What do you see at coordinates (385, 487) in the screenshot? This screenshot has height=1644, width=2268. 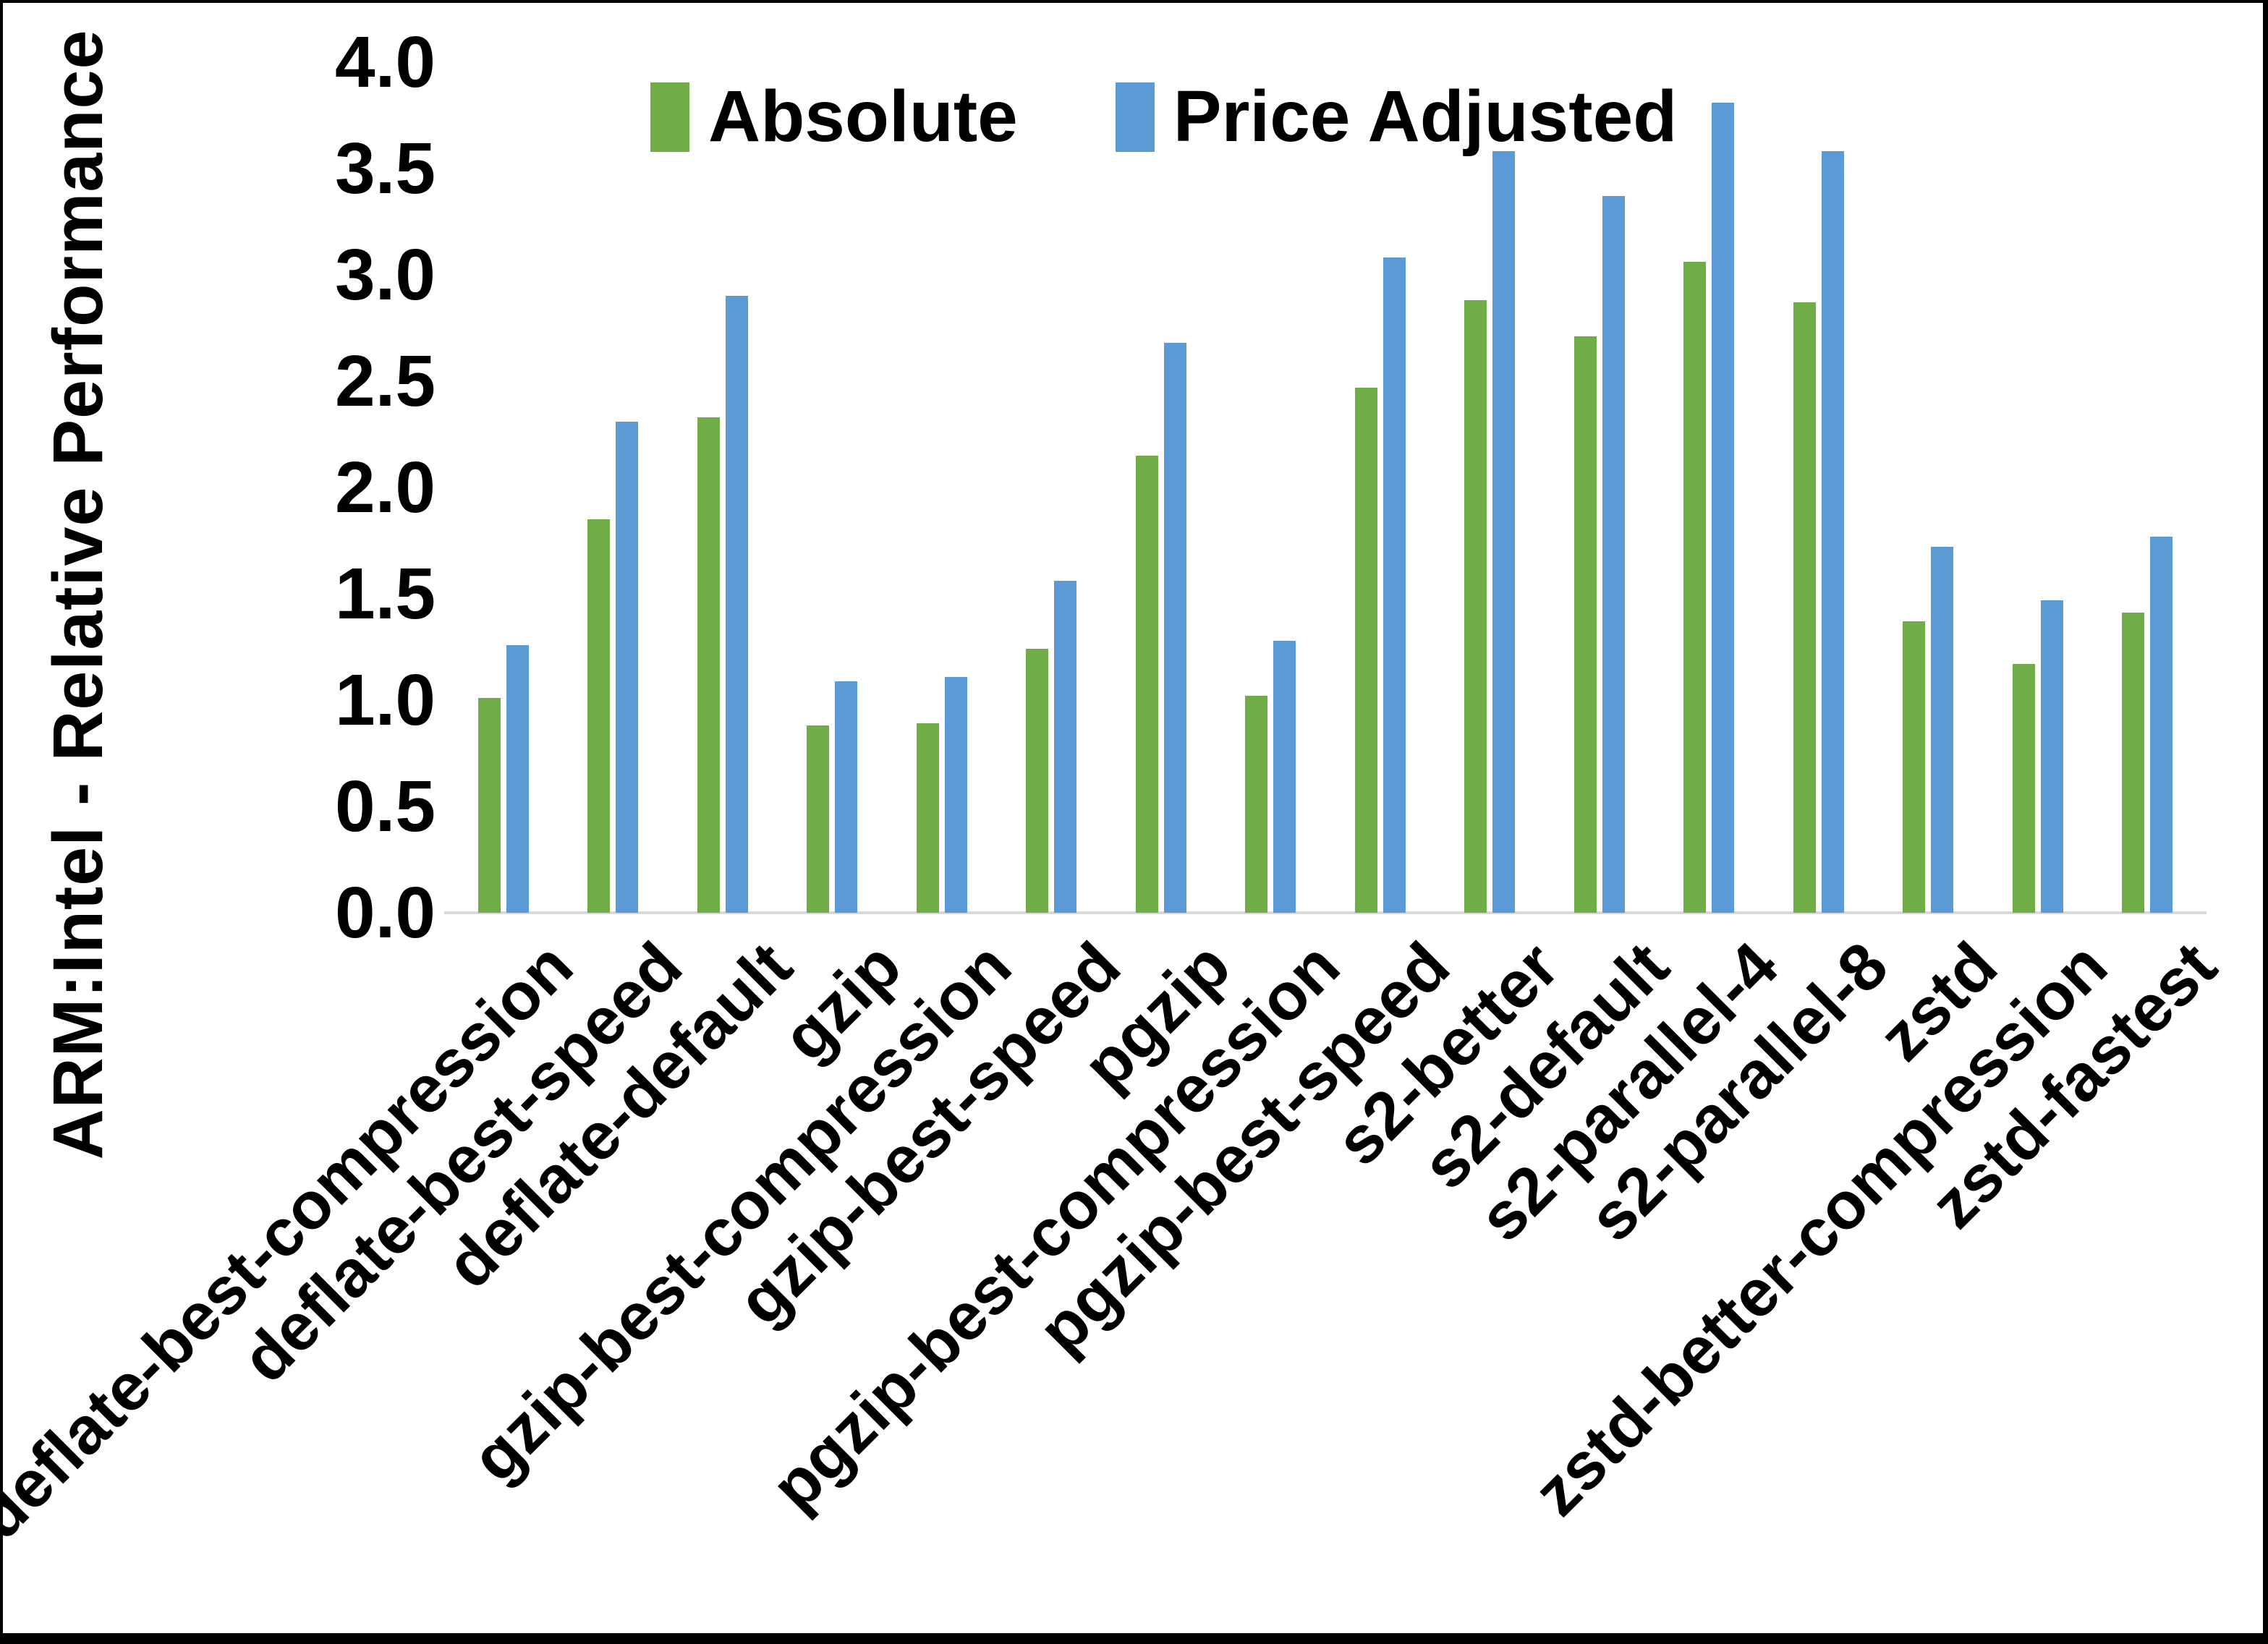 I see `y-axis-tick-label: 2.0` at bounding box center [385, 487].